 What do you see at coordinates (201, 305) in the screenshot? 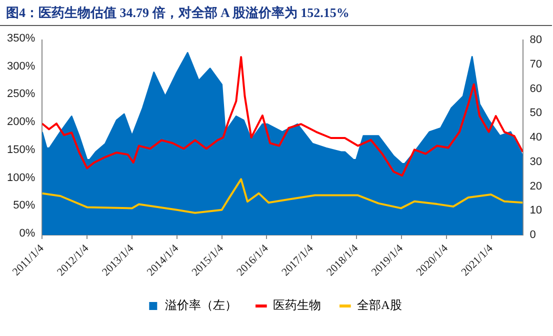
I see `legend-label: 溢价率（左）` at bounding box center [201, 305].